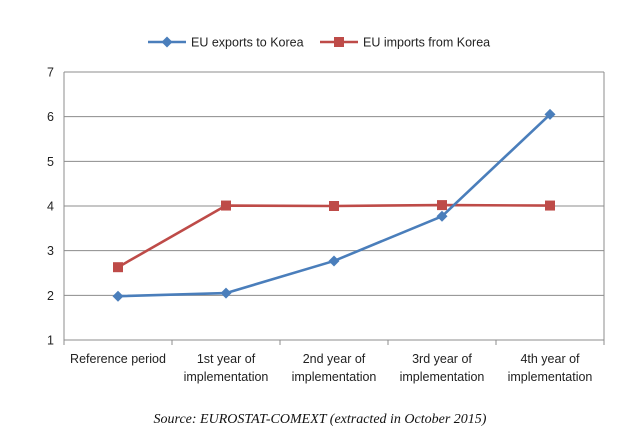  I want to click on legend-label: EU imports from Korea, so click(426, 43).